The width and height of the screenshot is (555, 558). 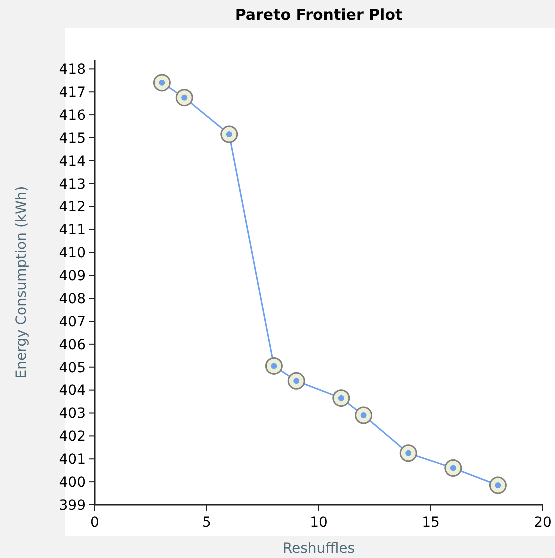 What do you see at coordinates (543, 523) in the screenshot?
I see `x-tick-label: 20` at bounding box center [543, 523].